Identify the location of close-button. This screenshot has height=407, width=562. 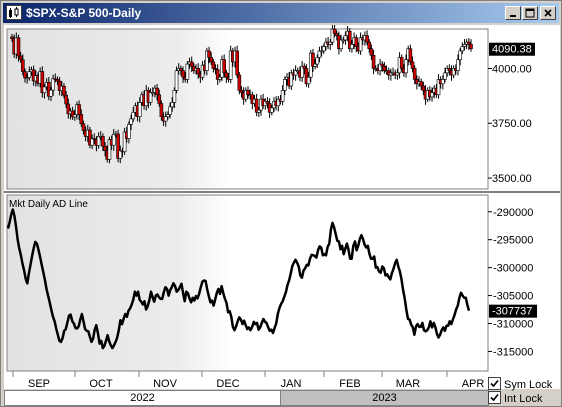
(548, 13).